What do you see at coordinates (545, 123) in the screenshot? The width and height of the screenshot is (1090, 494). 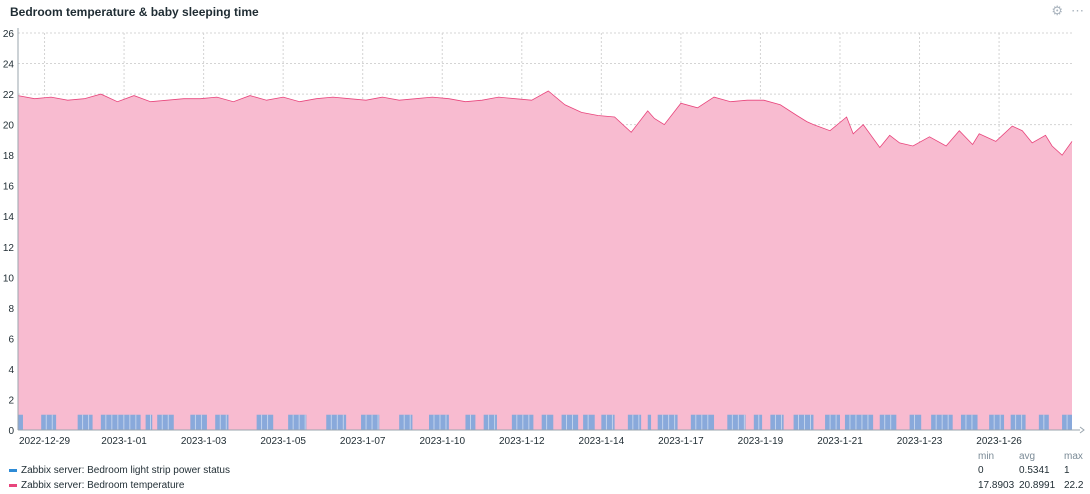 I see `temperature-line` at bounding box center [545, 123].